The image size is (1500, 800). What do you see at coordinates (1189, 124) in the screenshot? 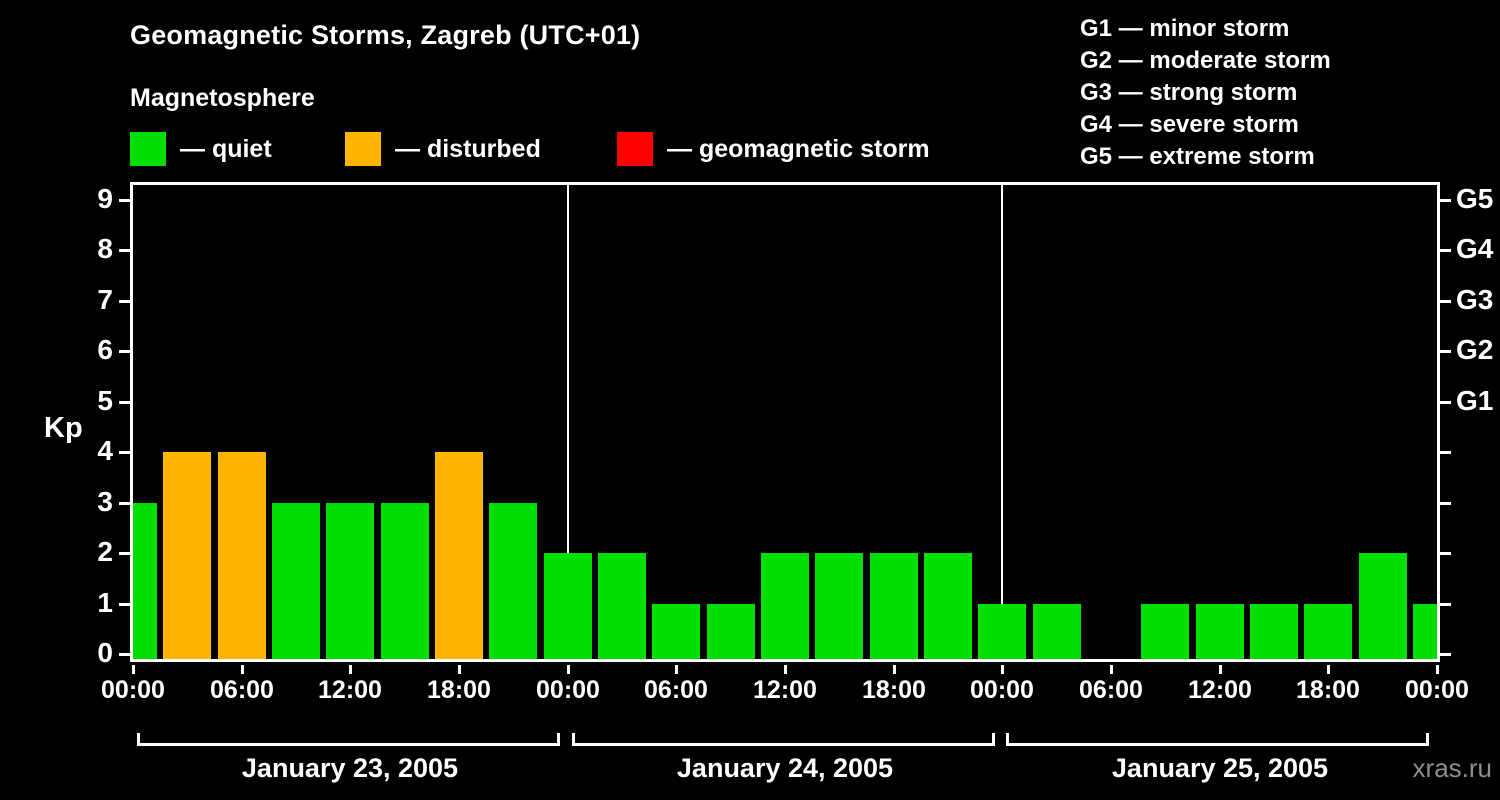
I see `g-legend-line-g4: G4 — severe storm` at bounding box center [1189, 124].